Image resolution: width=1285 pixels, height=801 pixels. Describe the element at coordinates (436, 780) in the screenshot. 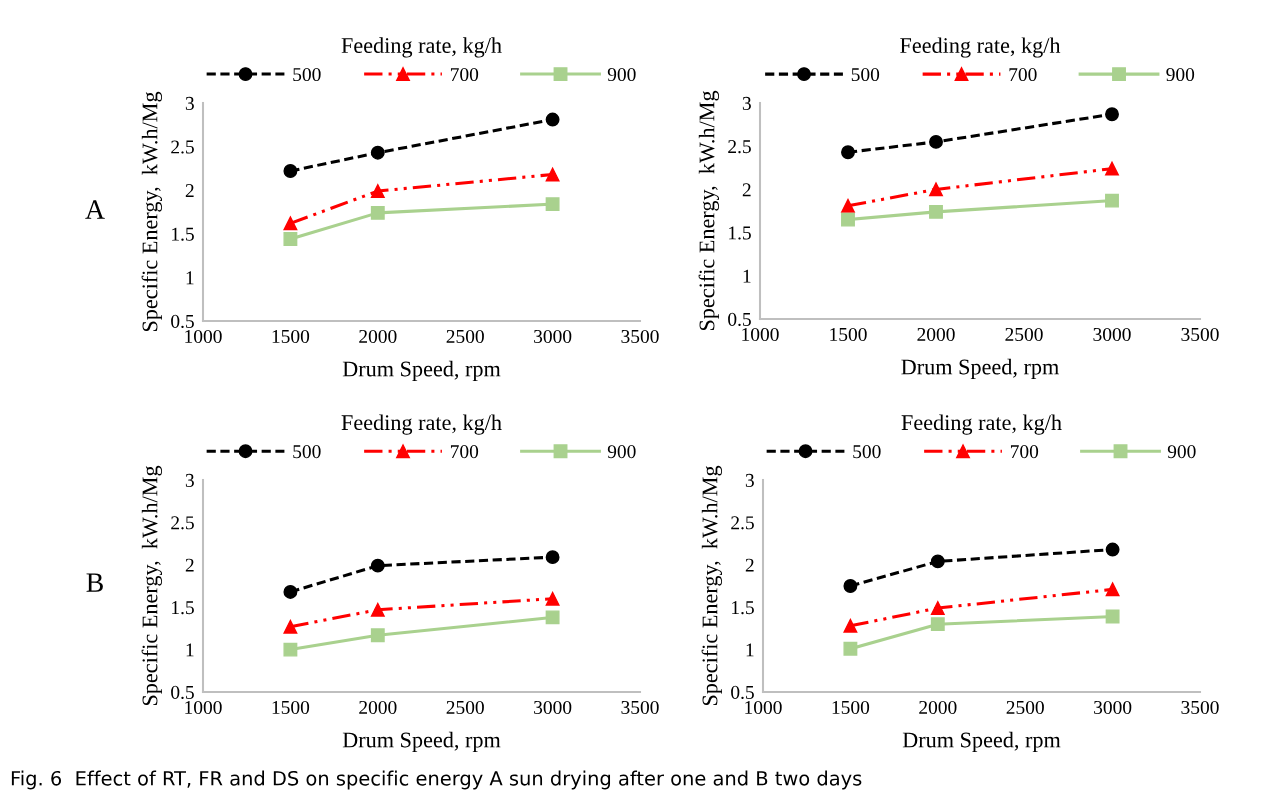

I see `caption: Fig. 6 Effect of RT, FR and DS on specific energy A sun drying after one and B two days` at that location.